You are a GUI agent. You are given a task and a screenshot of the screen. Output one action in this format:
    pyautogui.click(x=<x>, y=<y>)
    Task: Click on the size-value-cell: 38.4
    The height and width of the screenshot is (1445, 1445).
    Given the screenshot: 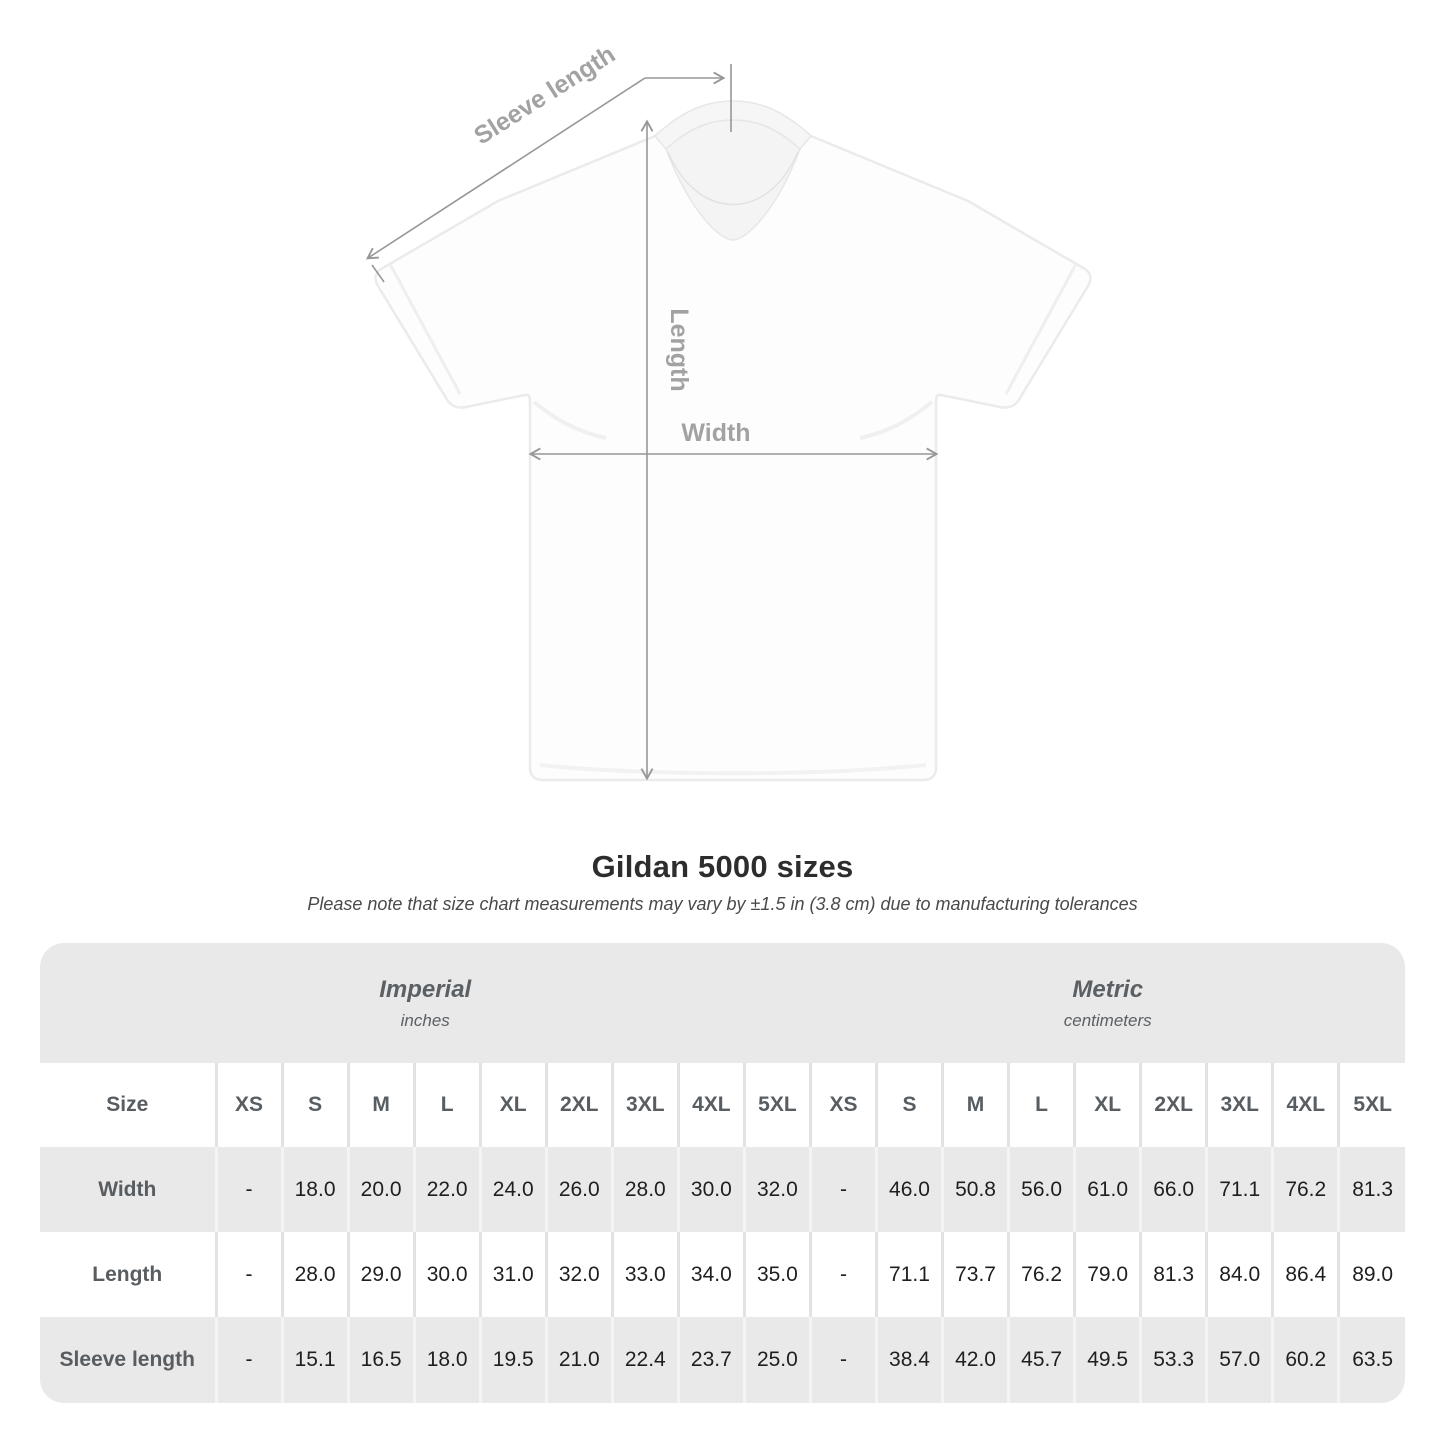 What is the action you would take?
    pyautogui.click(x=908, y=1360)
    